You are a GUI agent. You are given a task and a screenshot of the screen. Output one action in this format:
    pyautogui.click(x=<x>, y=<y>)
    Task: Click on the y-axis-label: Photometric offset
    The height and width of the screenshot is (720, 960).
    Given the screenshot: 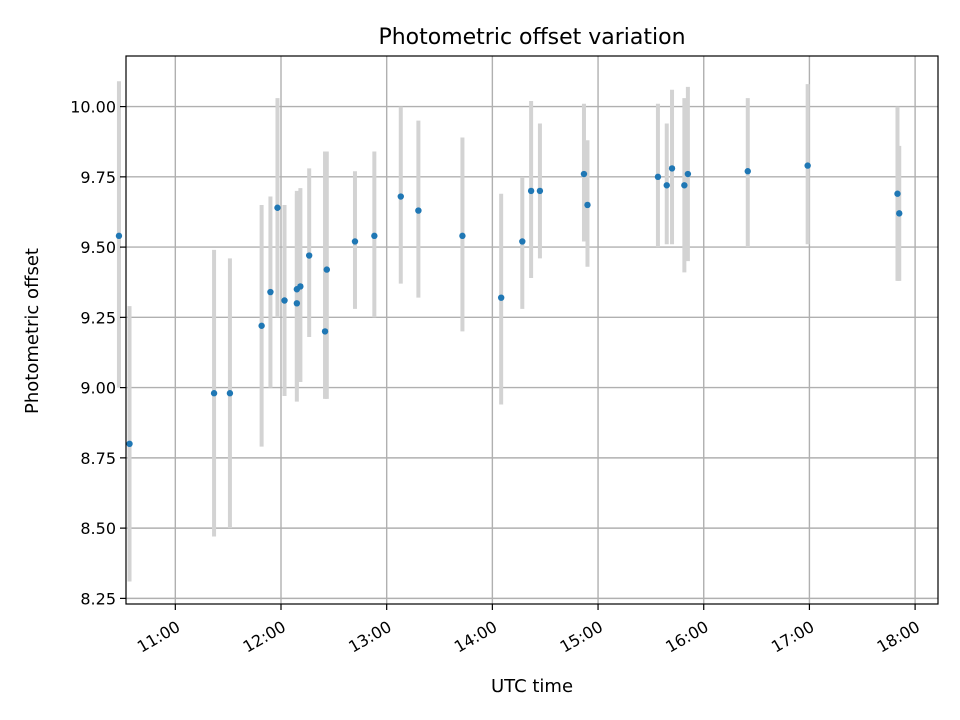 What is the action you would take?
    pyautogui.click(x=32, y=331)
    